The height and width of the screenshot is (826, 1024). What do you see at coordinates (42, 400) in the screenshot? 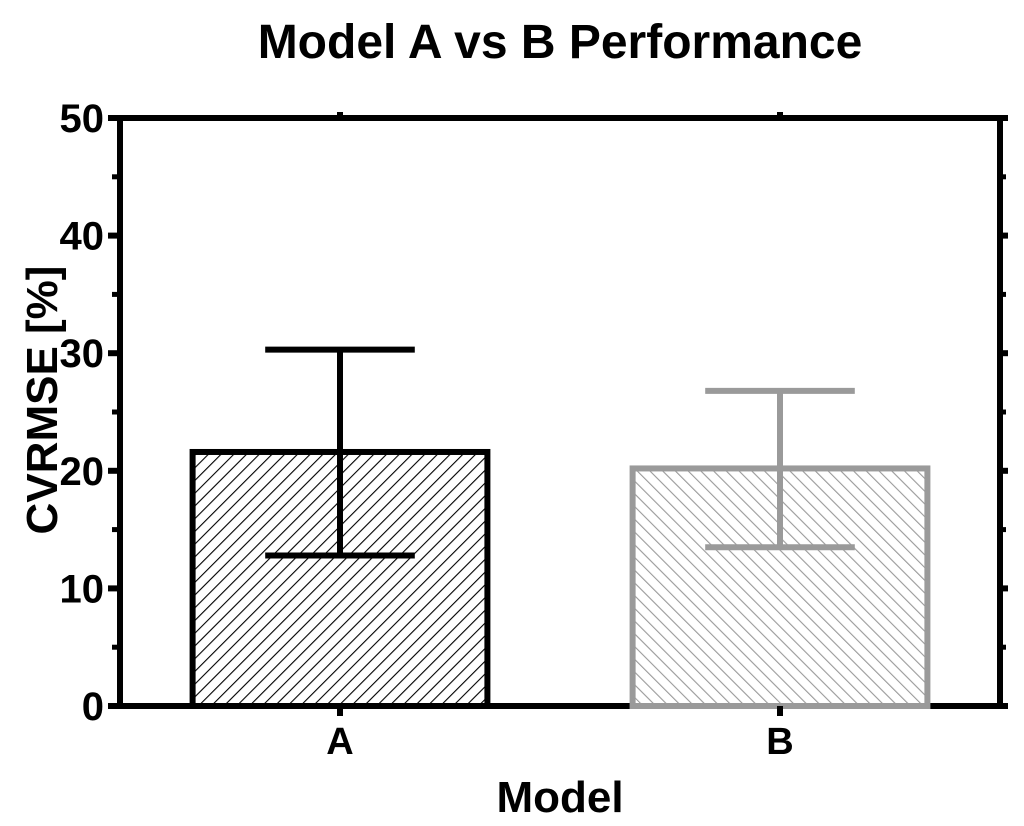
I see `y-axis-label: CVRMSE [%]` at bounding box center [42, 400].